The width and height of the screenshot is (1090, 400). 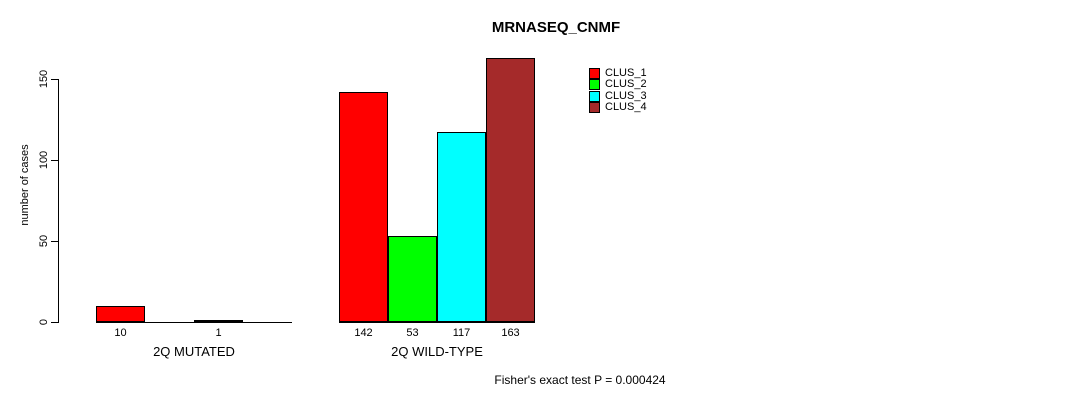 What do you see at coordinates (25, 185) in the screenshot?
I see `y-axis-title: number of cases` at bounding box center [25, 185].